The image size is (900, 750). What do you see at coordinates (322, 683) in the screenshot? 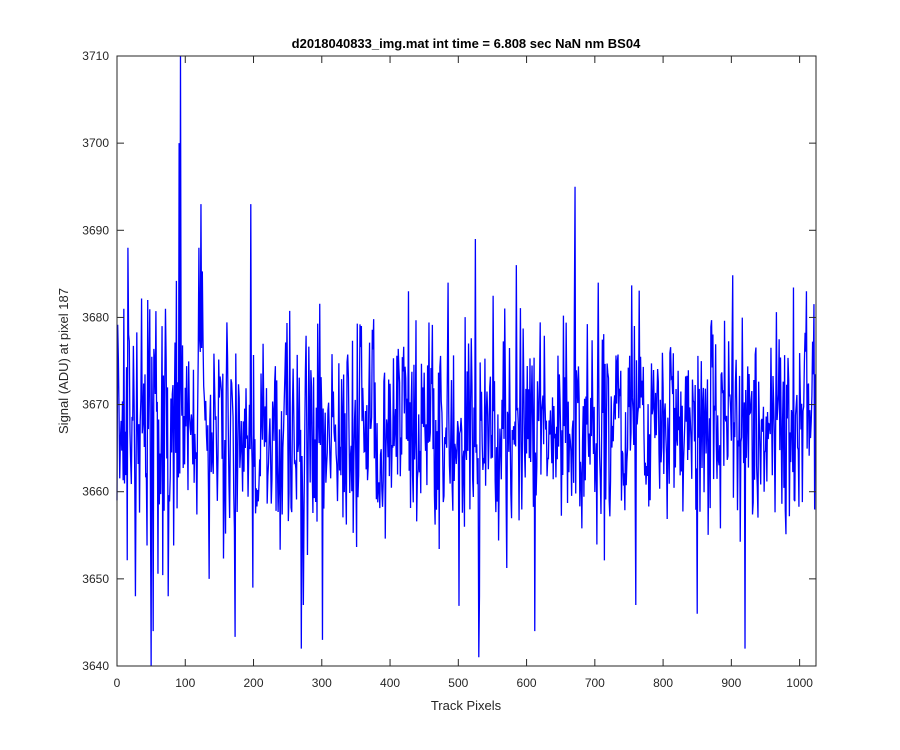
I see `x-tick-label: 300` at bounding box center [322, 683].